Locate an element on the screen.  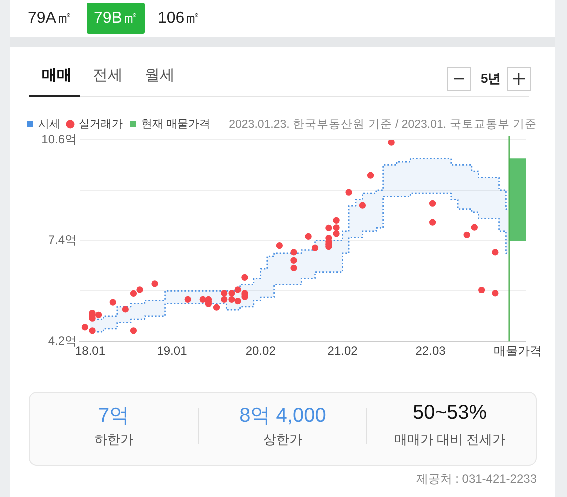
y-tick-label: 10.6억 is located at coordinates (59, 139).